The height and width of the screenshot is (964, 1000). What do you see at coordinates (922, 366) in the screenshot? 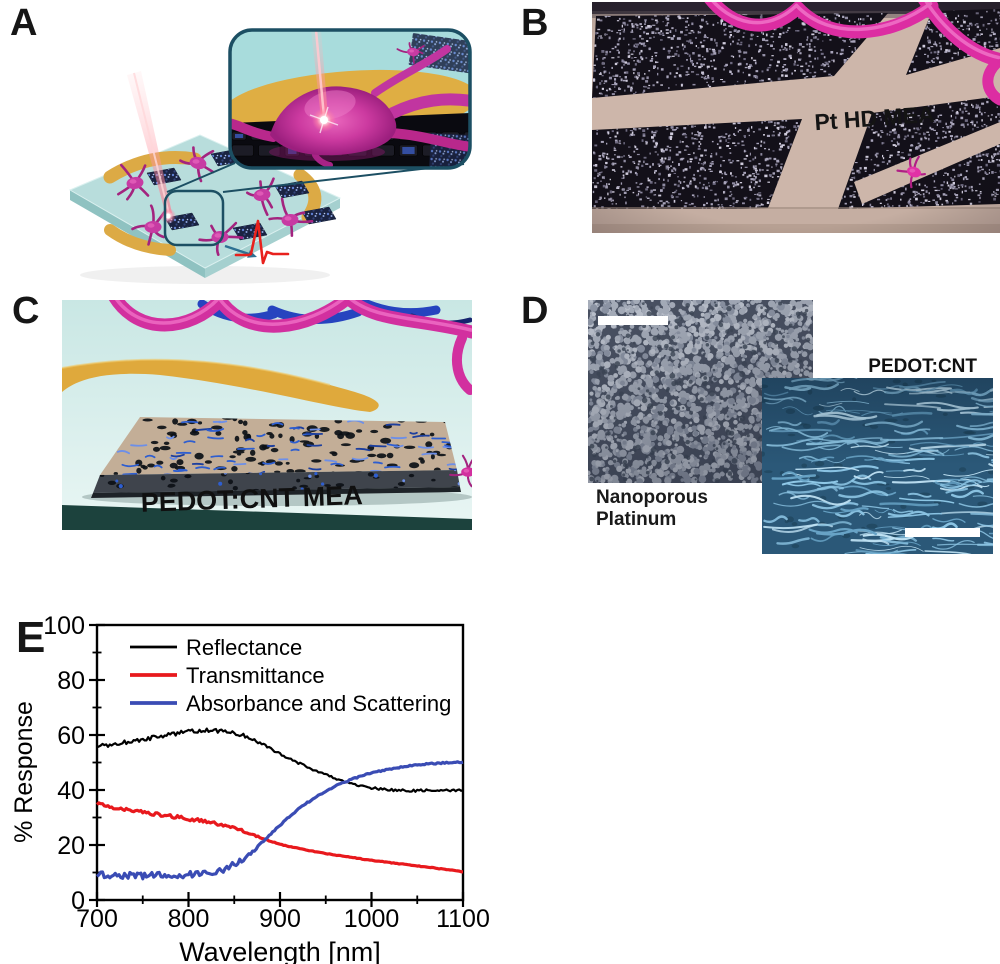
I see `pedot-cnt-caption: PEDOT:CNT` at bounding box center [922, 366].